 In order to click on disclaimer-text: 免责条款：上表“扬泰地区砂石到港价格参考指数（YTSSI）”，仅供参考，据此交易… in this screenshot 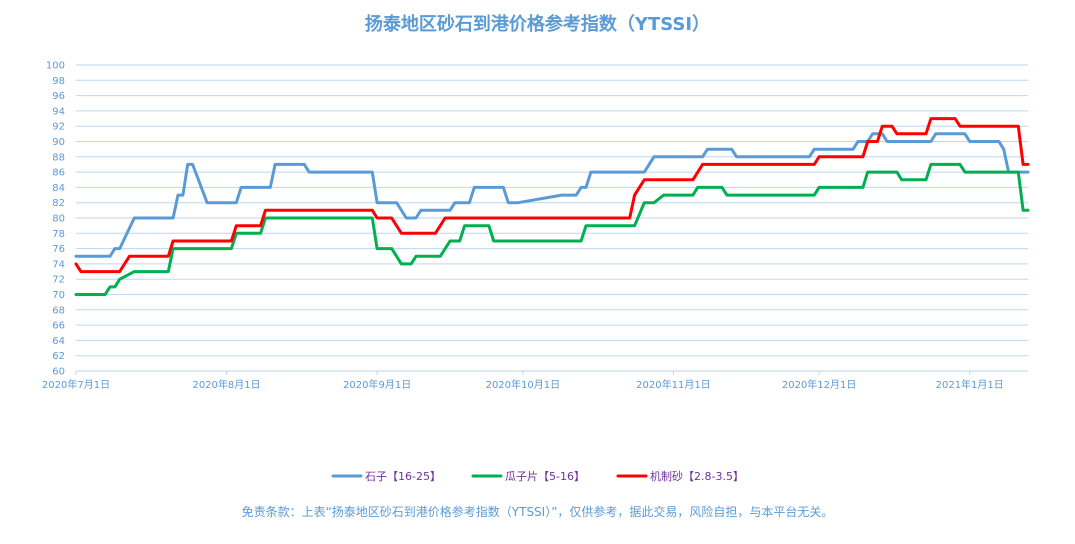, I will do `click(537, 512)`.